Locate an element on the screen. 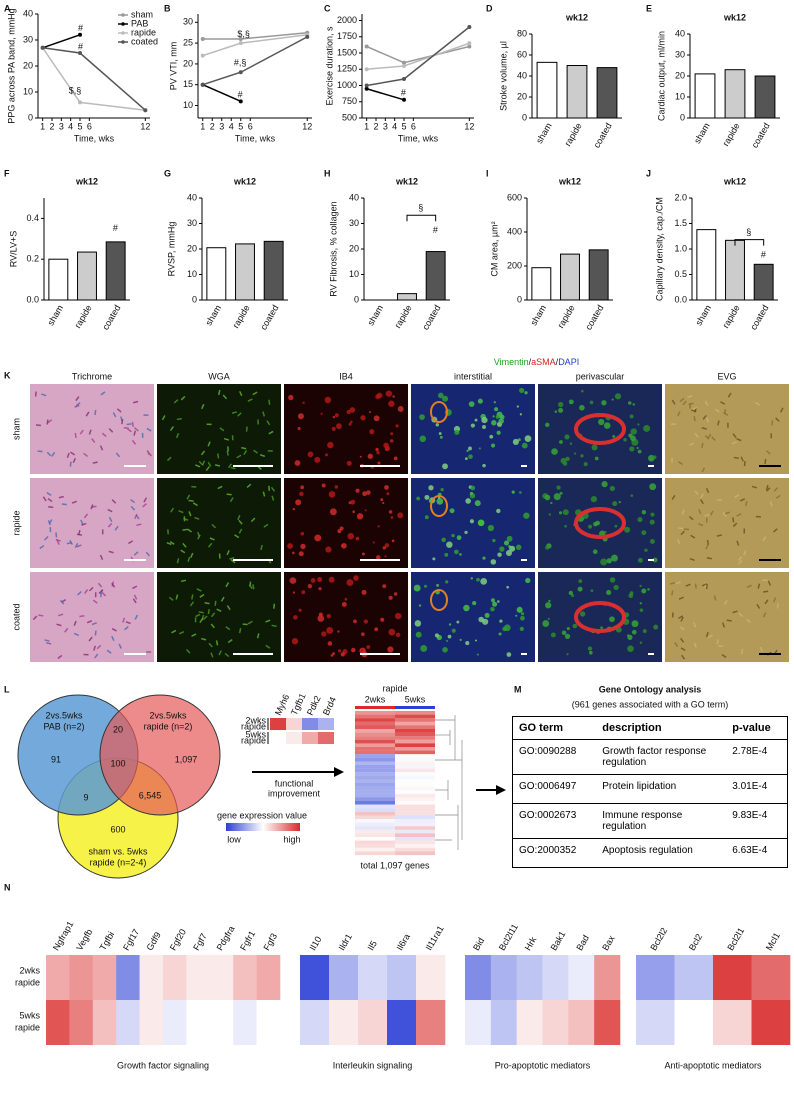  column-group-bar is located at coordinates (375, 707).